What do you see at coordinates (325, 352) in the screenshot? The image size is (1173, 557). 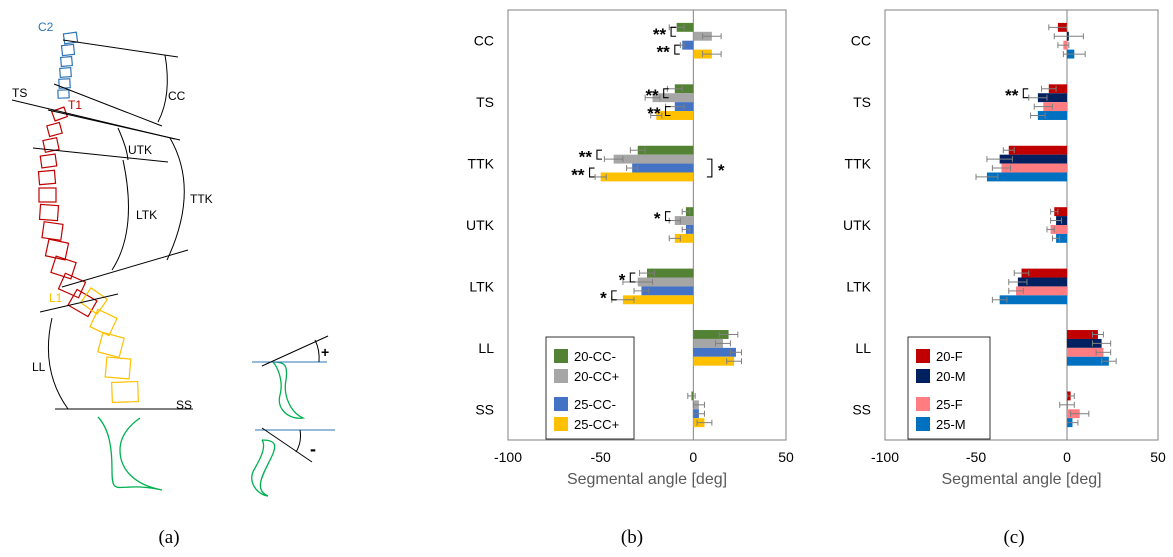 I see `sign-positive: +` at bounding box center [325, 352].